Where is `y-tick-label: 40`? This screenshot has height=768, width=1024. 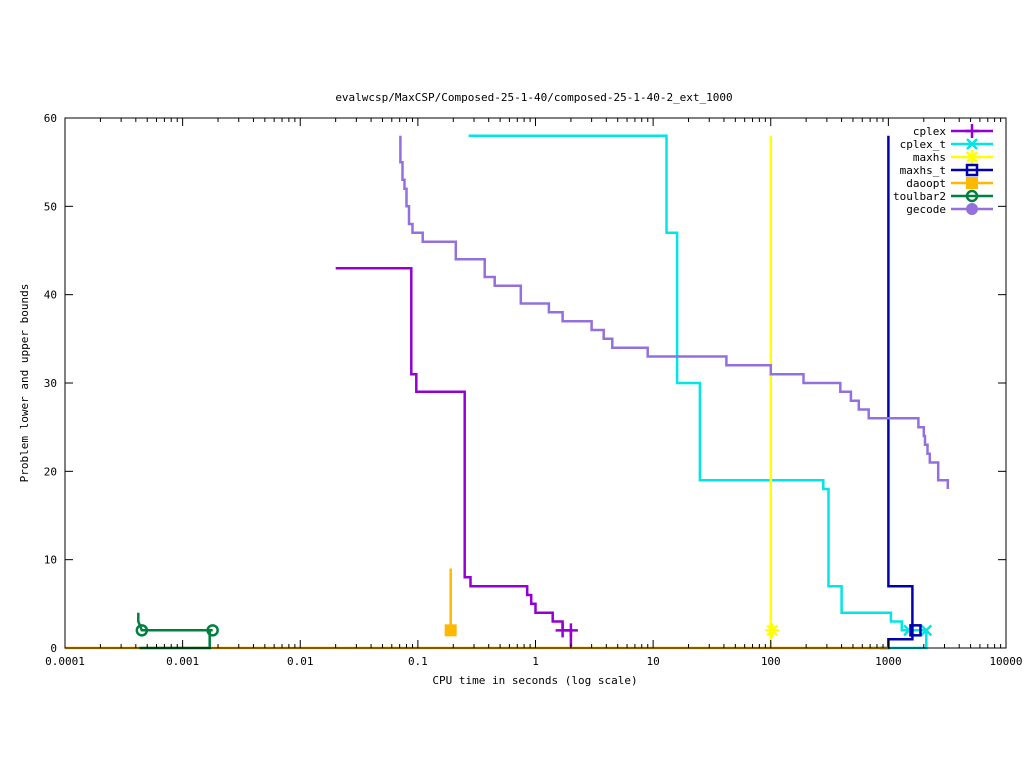
y-tick-label: 40 is located at coordinates (50, 295).